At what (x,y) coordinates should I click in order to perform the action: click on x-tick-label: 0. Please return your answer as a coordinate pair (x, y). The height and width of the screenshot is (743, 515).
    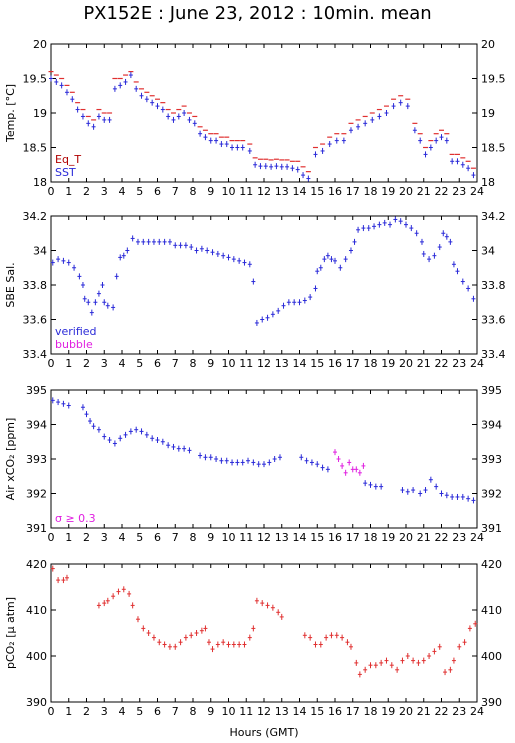
    Looking at the image, I should click on (51, 363).